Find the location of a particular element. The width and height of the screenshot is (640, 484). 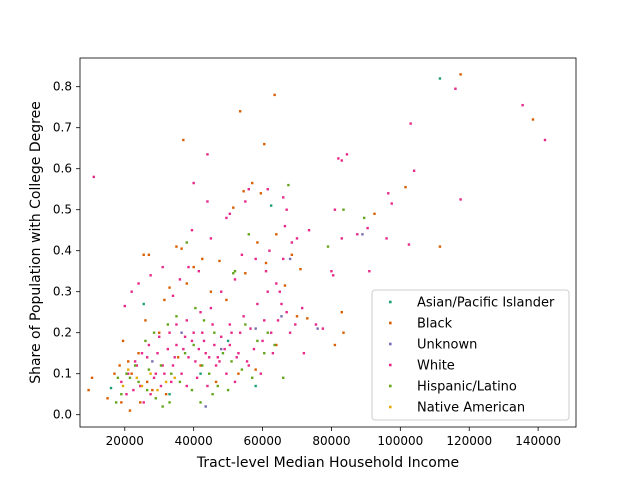

legend-frame is located at coordinates (470, 355).